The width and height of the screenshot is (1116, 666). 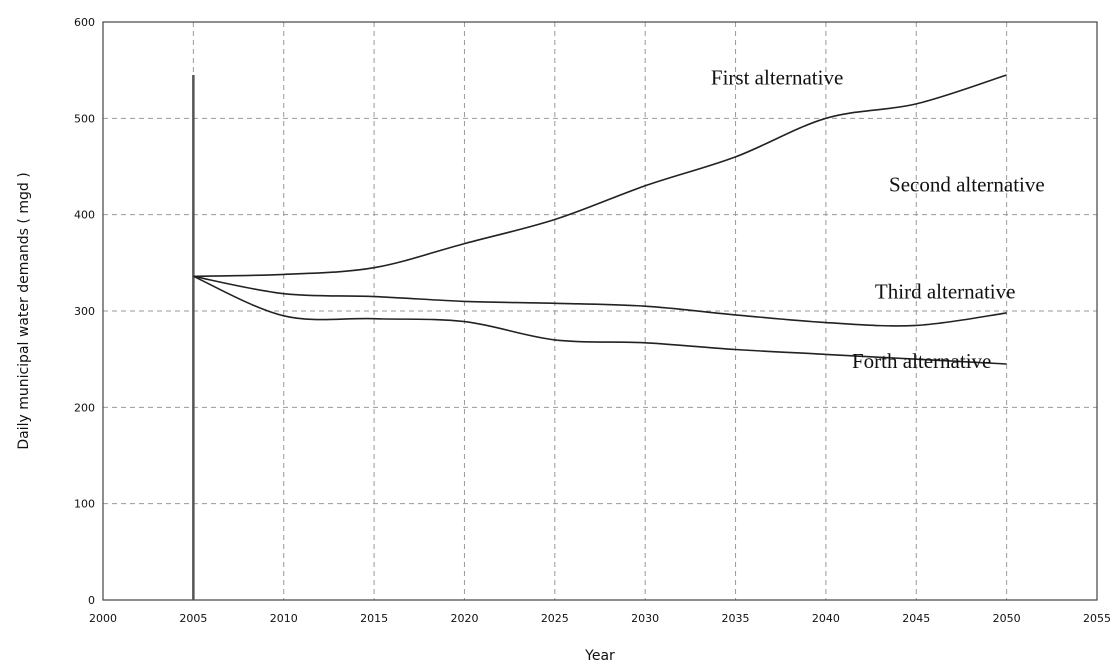 What do you see at coordinates (555, 618) in the screenshot?
I see `x-tick-label: 2025` at bounding box center [555, 618].